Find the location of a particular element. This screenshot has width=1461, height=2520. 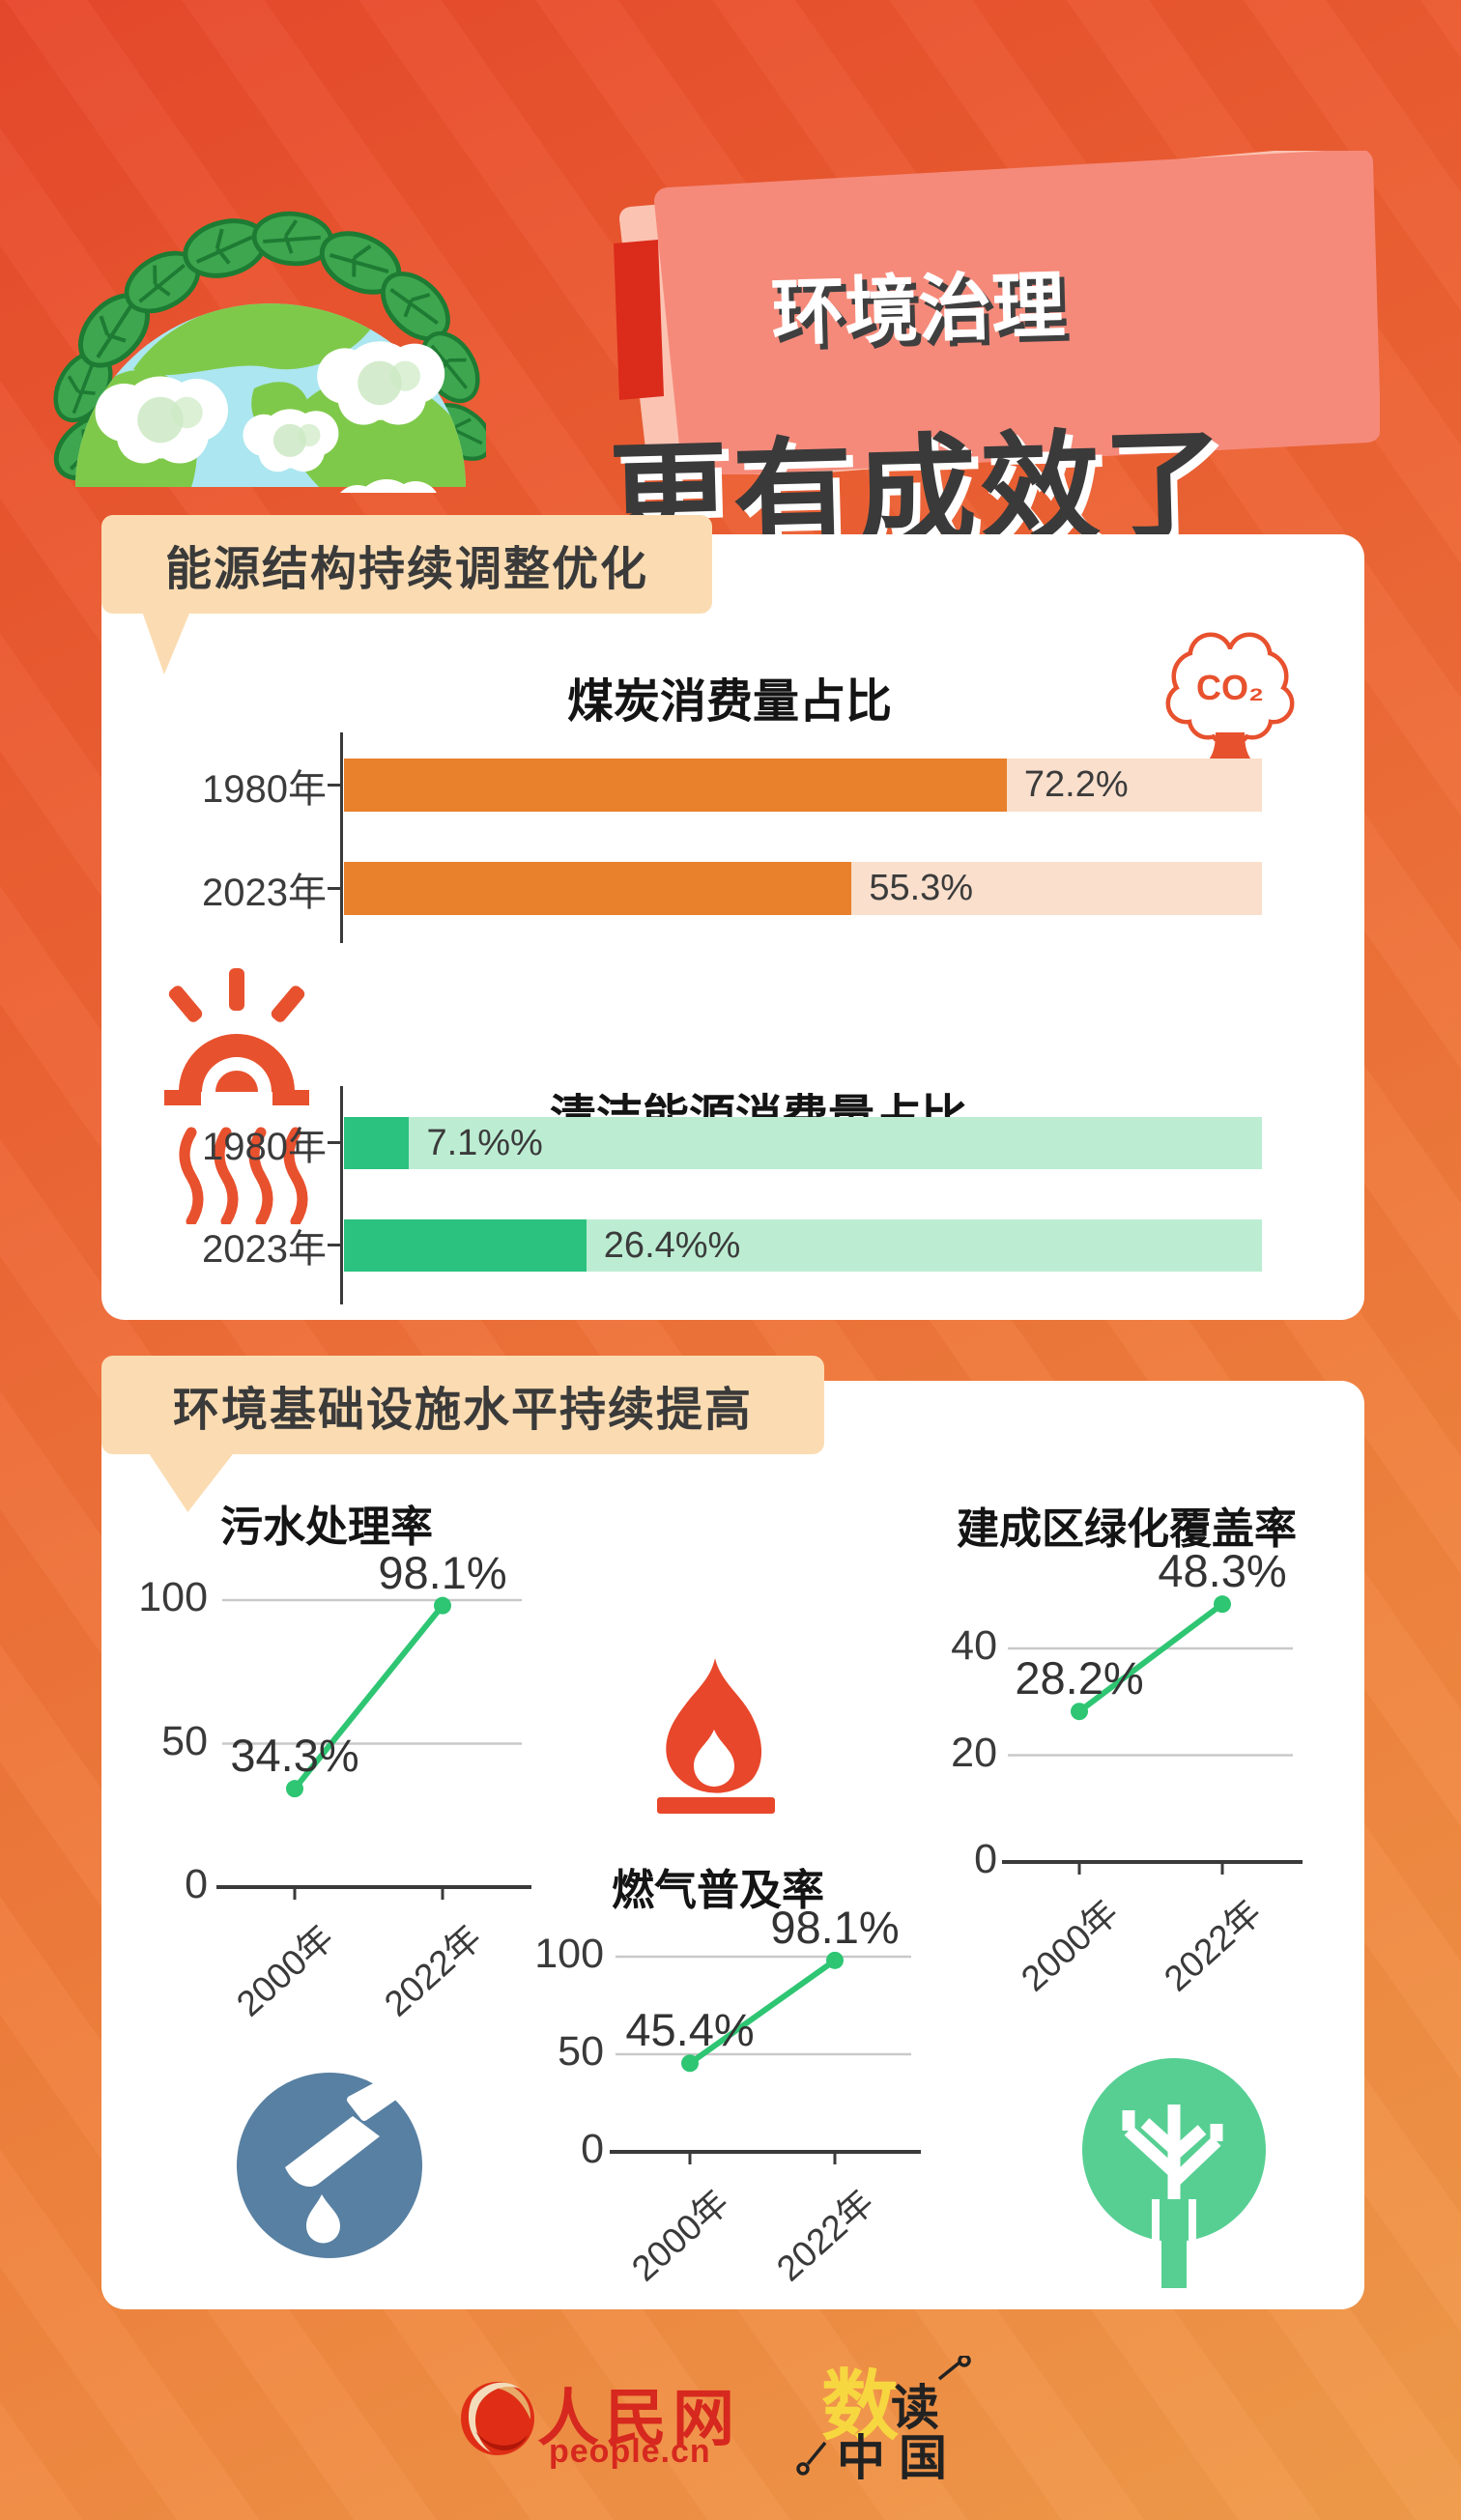

shudu-logo-needles-icon is located at coordinates (883, 2416).